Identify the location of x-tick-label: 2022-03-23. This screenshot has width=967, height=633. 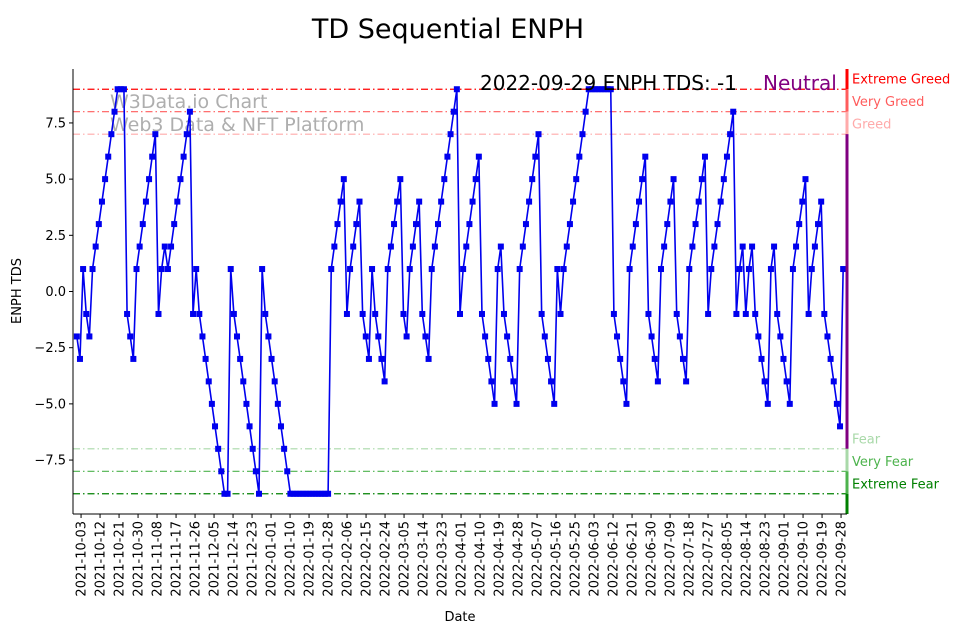
(443, 559).